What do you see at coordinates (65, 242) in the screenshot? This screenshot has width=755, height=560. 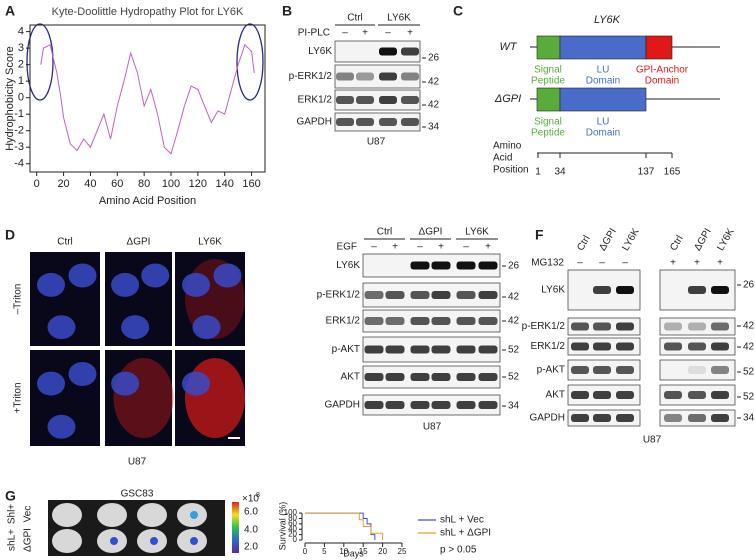 I see `column-label: Ctrl` at bounding box center [65, 242].